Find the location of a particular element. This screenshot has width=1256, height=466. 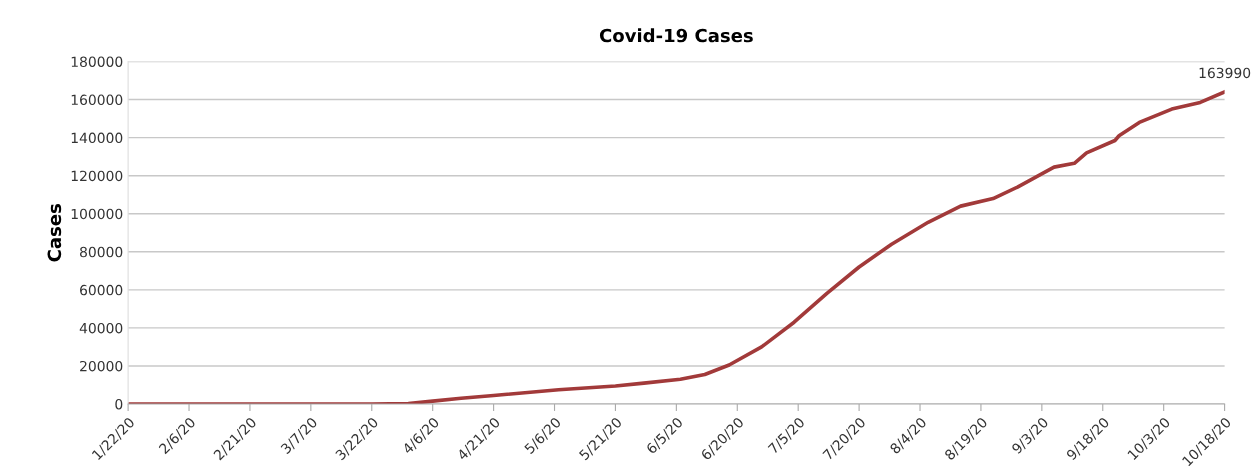

y-tick-label: 0 is located at coordinates (119, 404).